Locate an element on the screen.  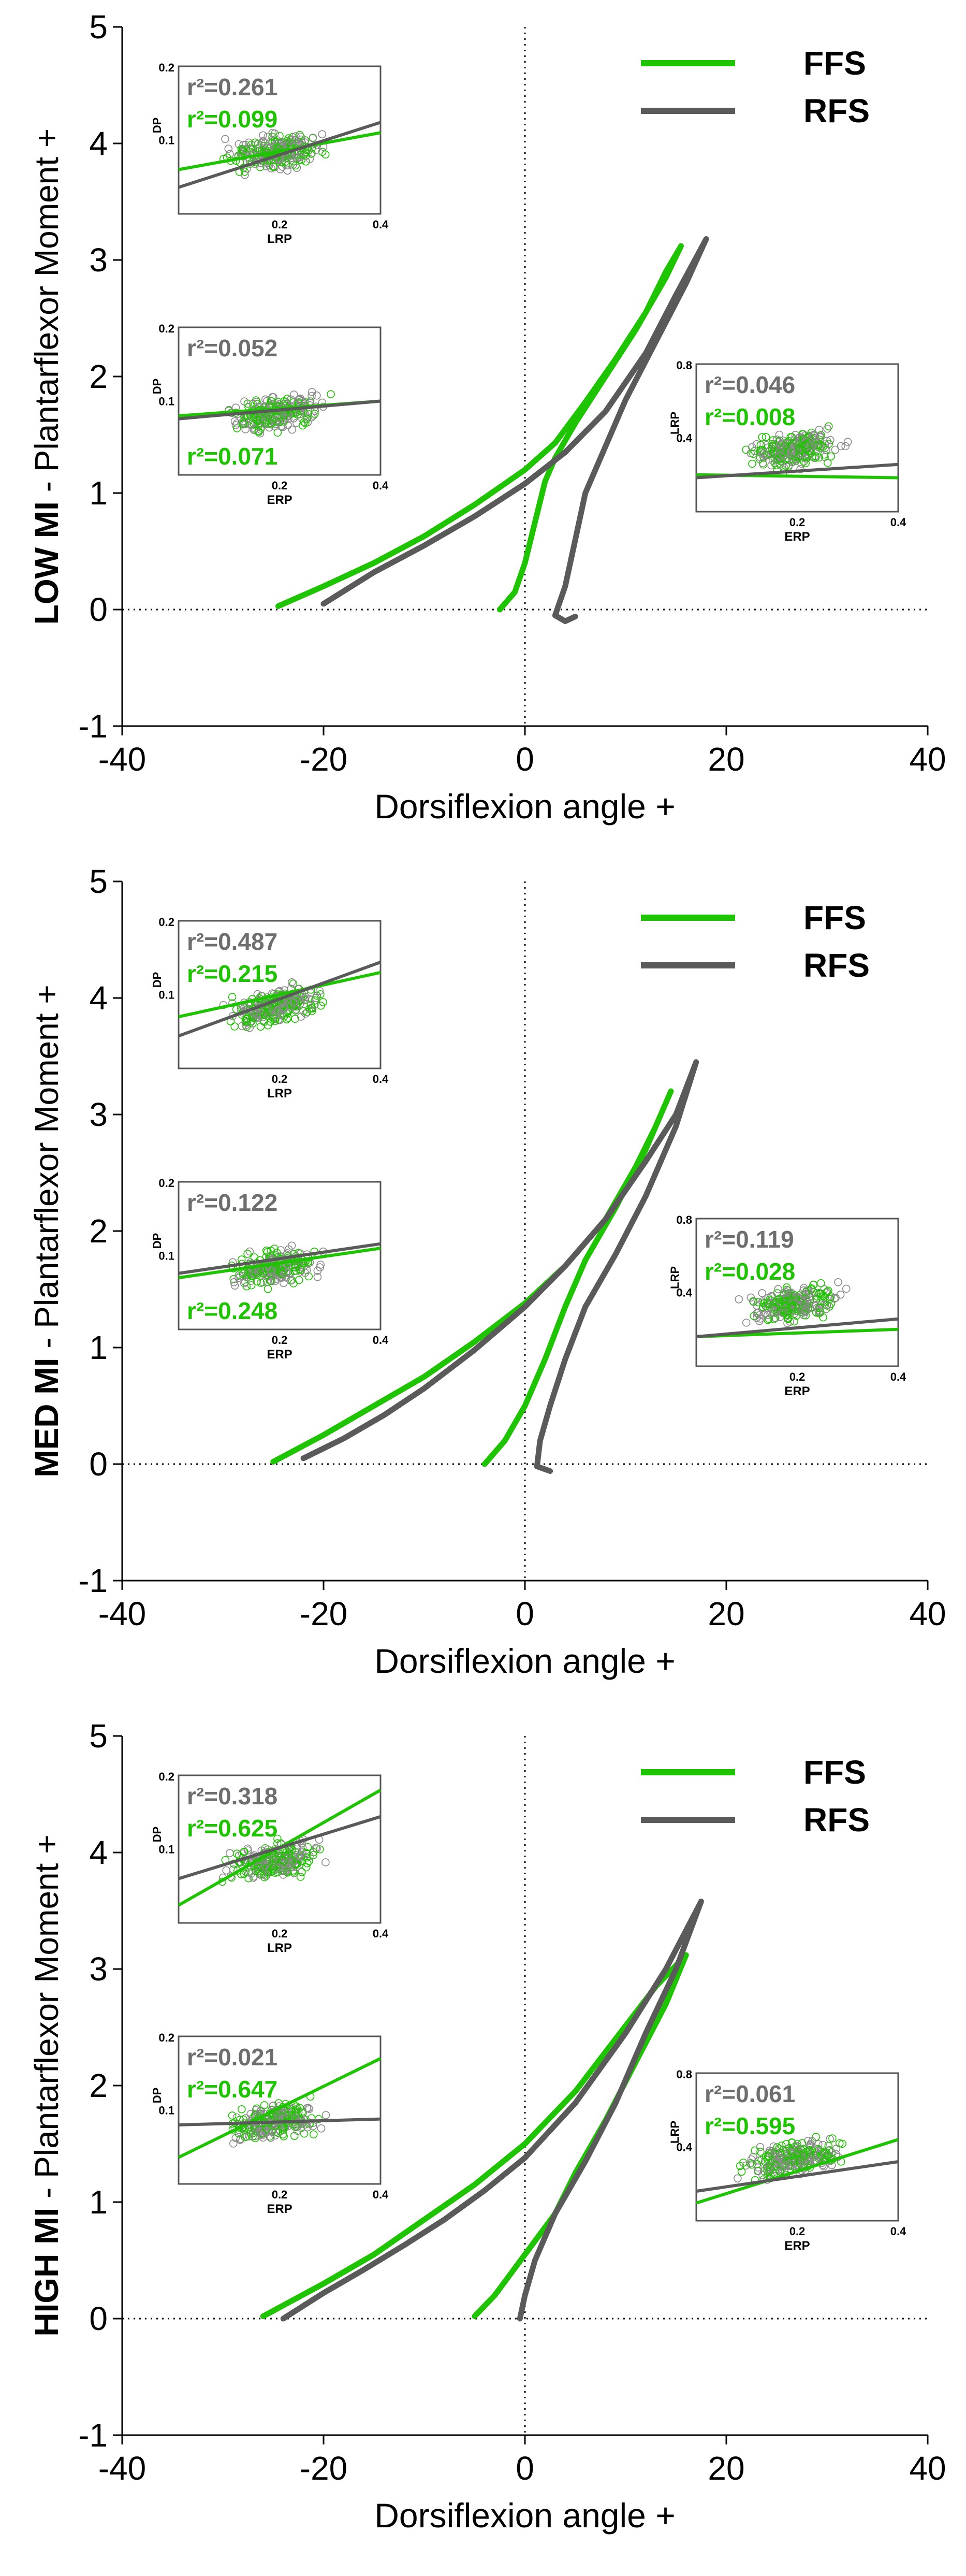
inset-x-label: ERP is located at coordinates (797, 1391).